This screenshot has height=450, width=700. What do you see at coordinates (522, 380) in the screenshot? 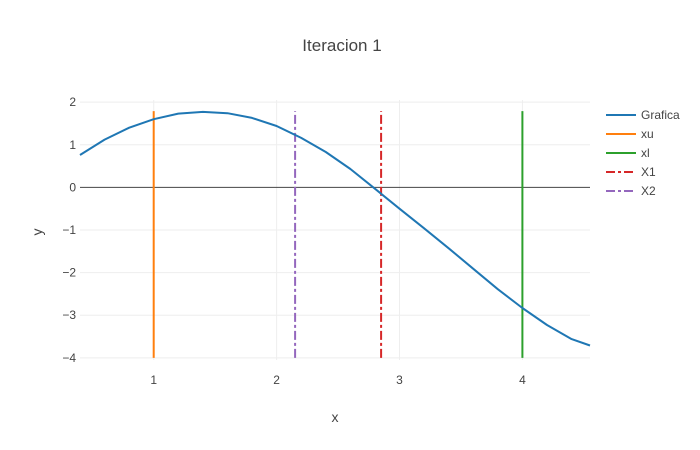
I see `x-tick-label: 4` at bounding box center [522, 380].